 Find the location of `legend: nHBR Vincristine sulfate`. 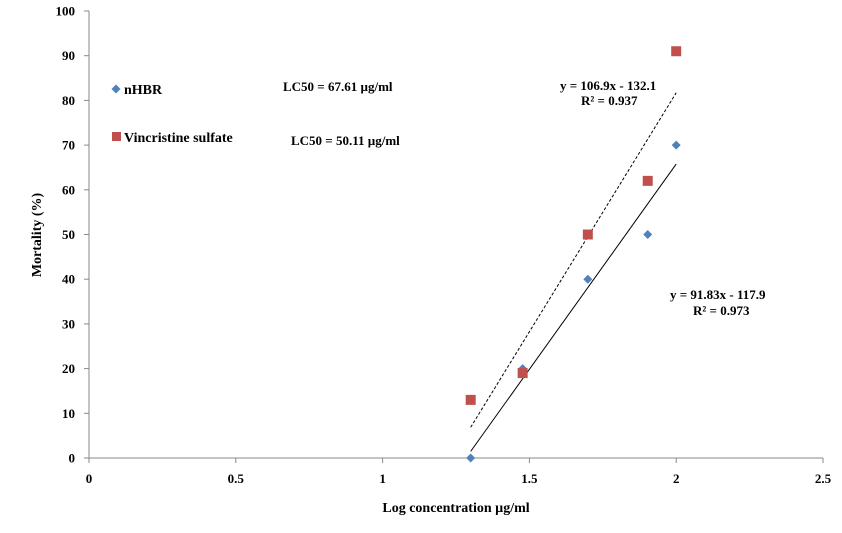

legend: nHBR Vincristine sulfate is located at coordinates (172, 114).